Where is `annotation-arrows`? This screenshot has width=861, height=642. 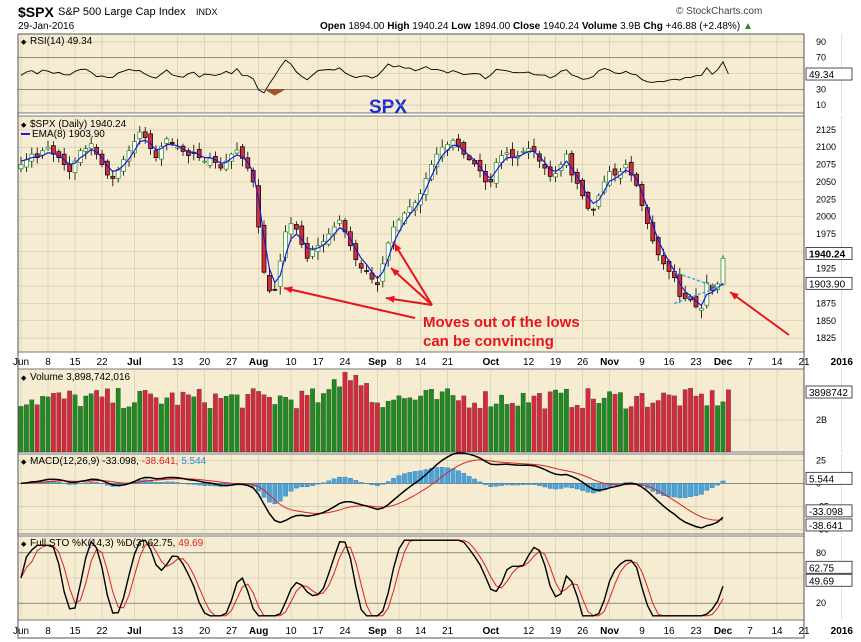
annotation-arrows is located at coordinates (536, 289).